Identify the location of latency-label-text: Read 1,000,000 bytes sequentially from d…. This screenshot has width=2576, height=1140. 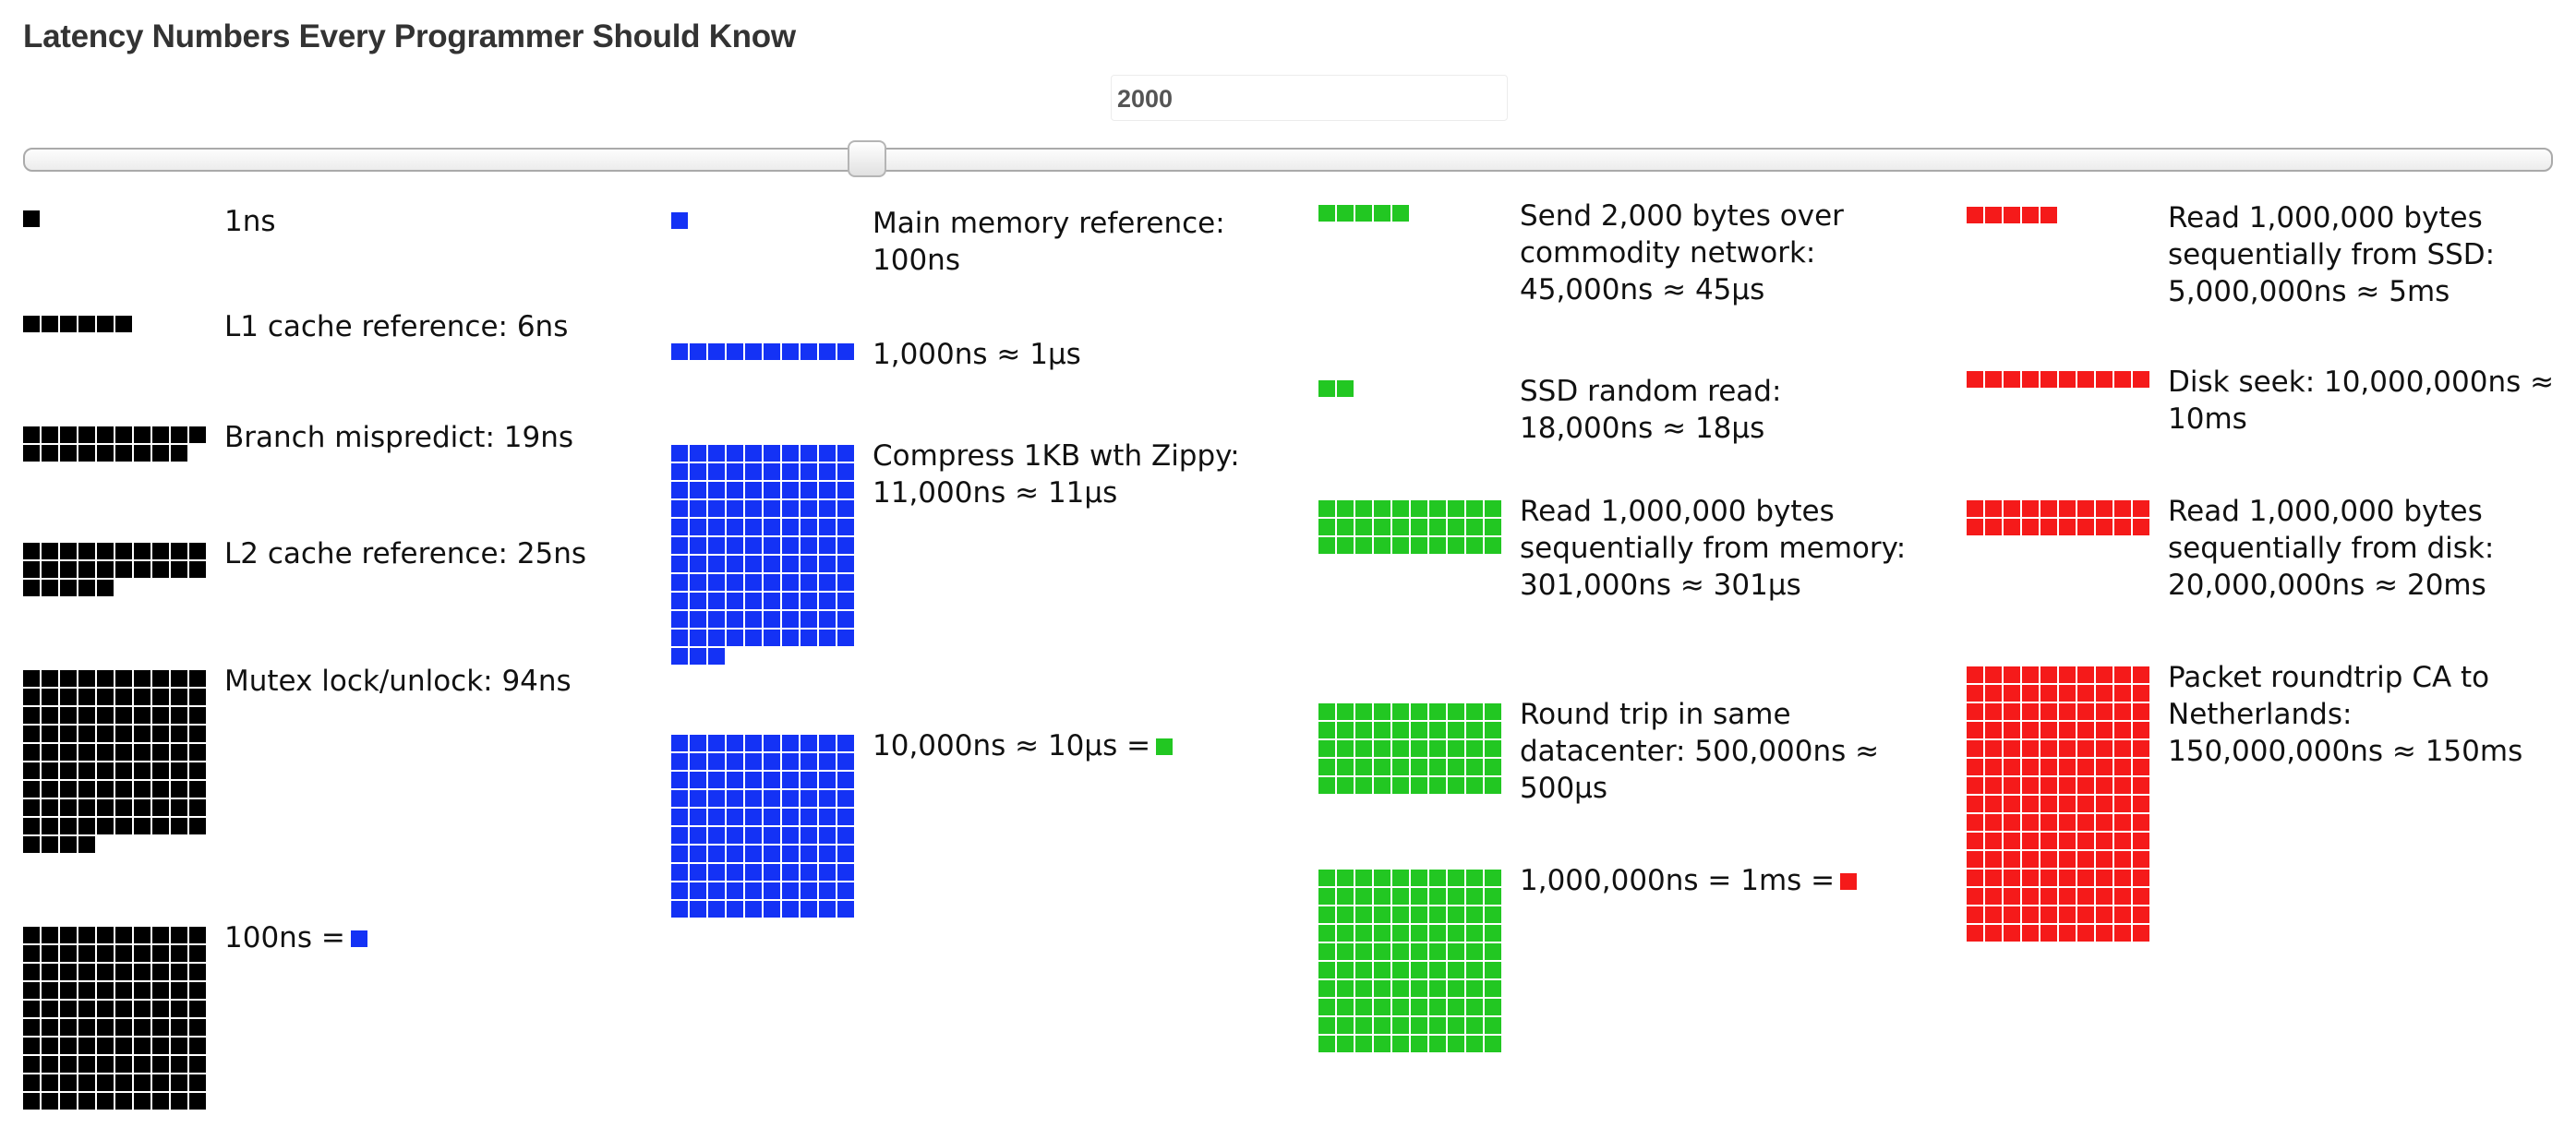
(2331, 548).